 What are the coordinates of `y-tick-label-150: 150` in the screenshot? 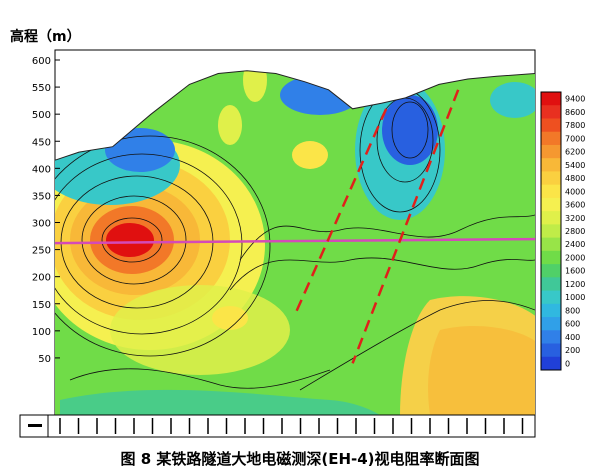 It's located at (41, 305).